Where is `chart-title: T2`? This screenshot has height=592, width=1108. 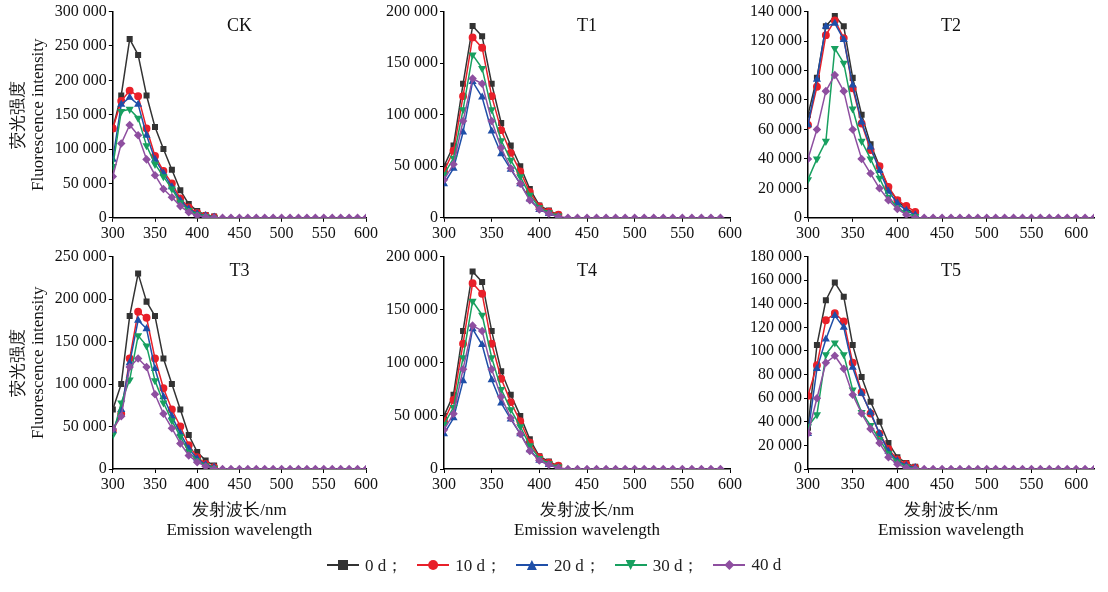 chart-title: T2 is located at coordinates (951, 25).